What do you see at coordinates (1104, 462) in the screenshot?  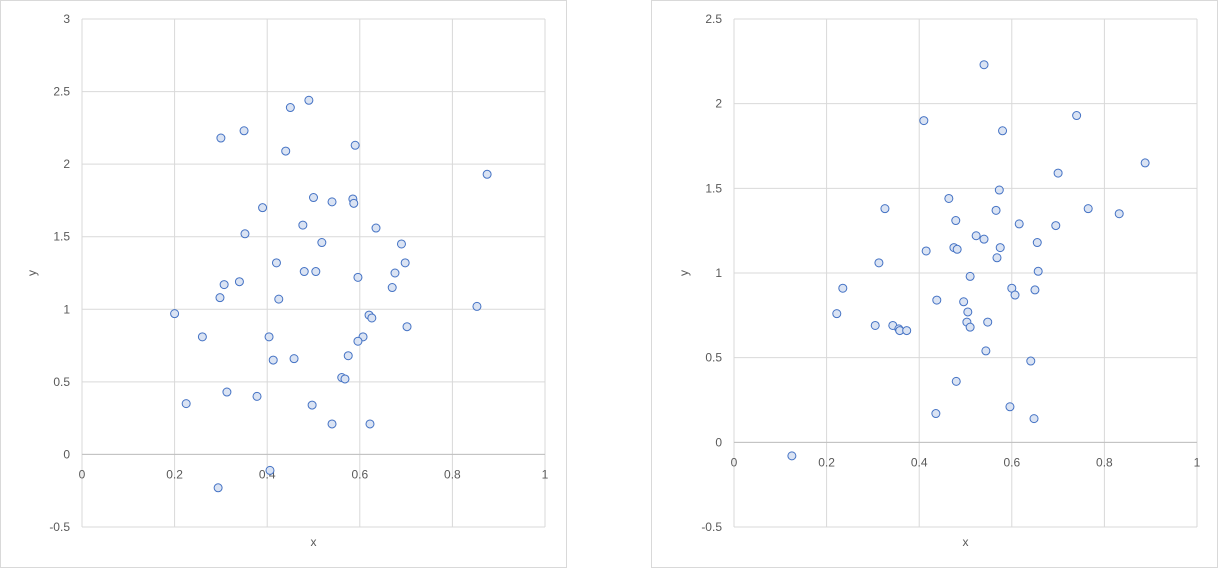 I see `x-tick-label: 0.8` at bounding box center [1104, 462].